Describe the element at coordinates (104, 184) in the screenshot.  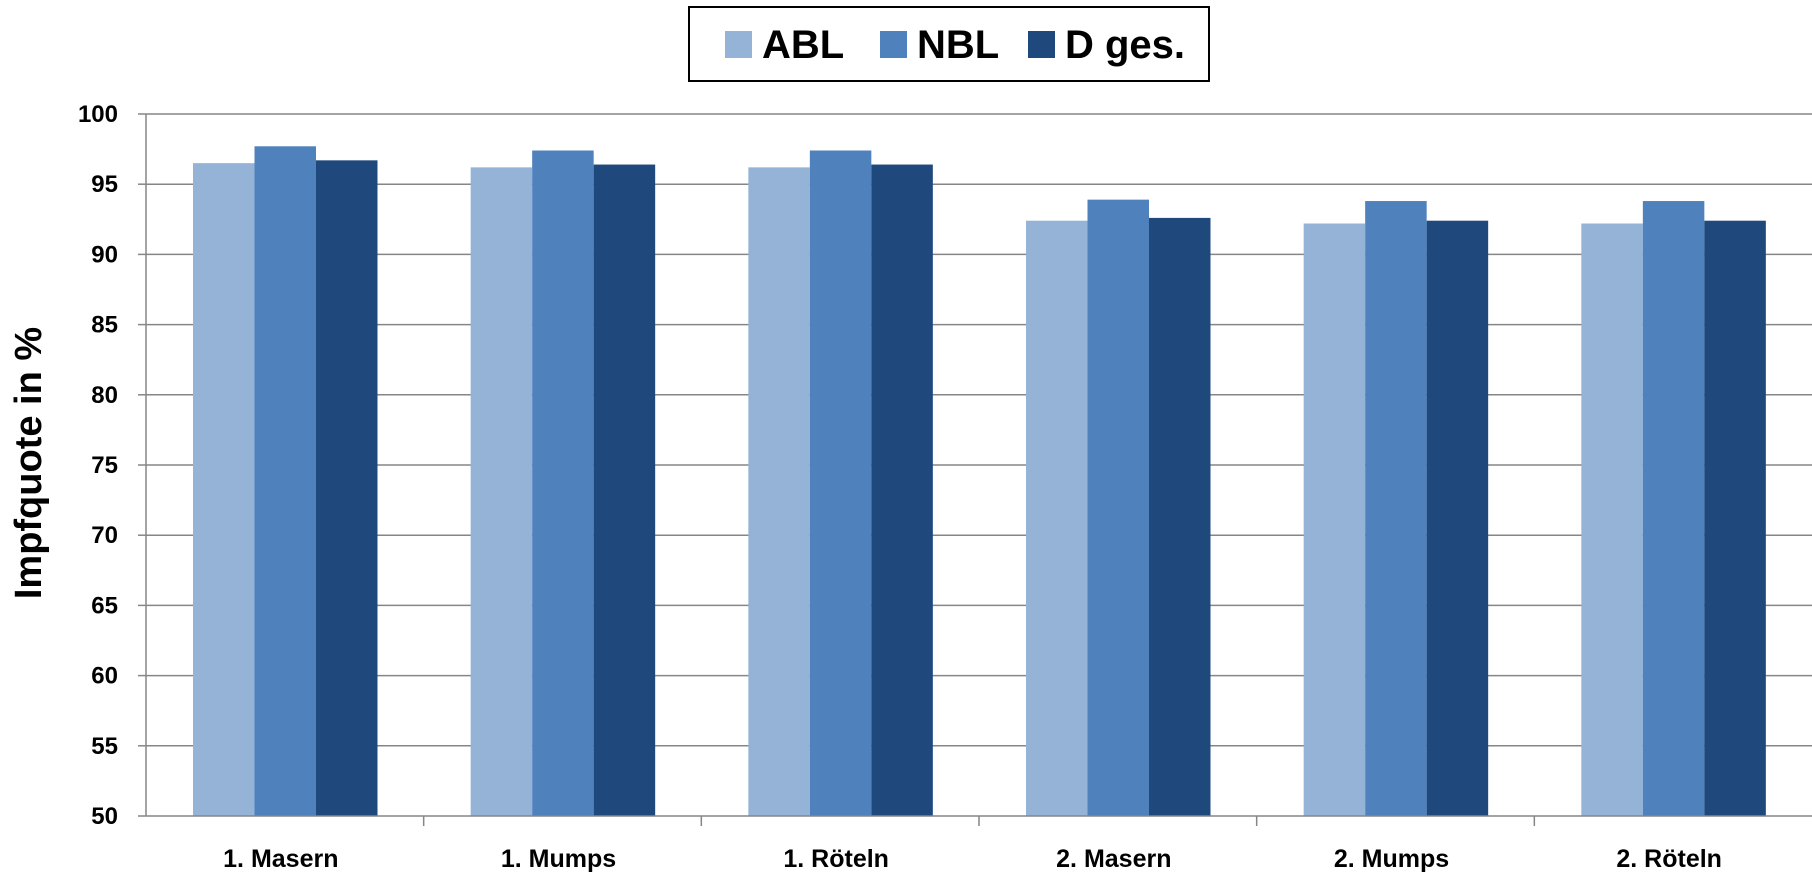
I see `y-tick-label-95: 95` at that location.